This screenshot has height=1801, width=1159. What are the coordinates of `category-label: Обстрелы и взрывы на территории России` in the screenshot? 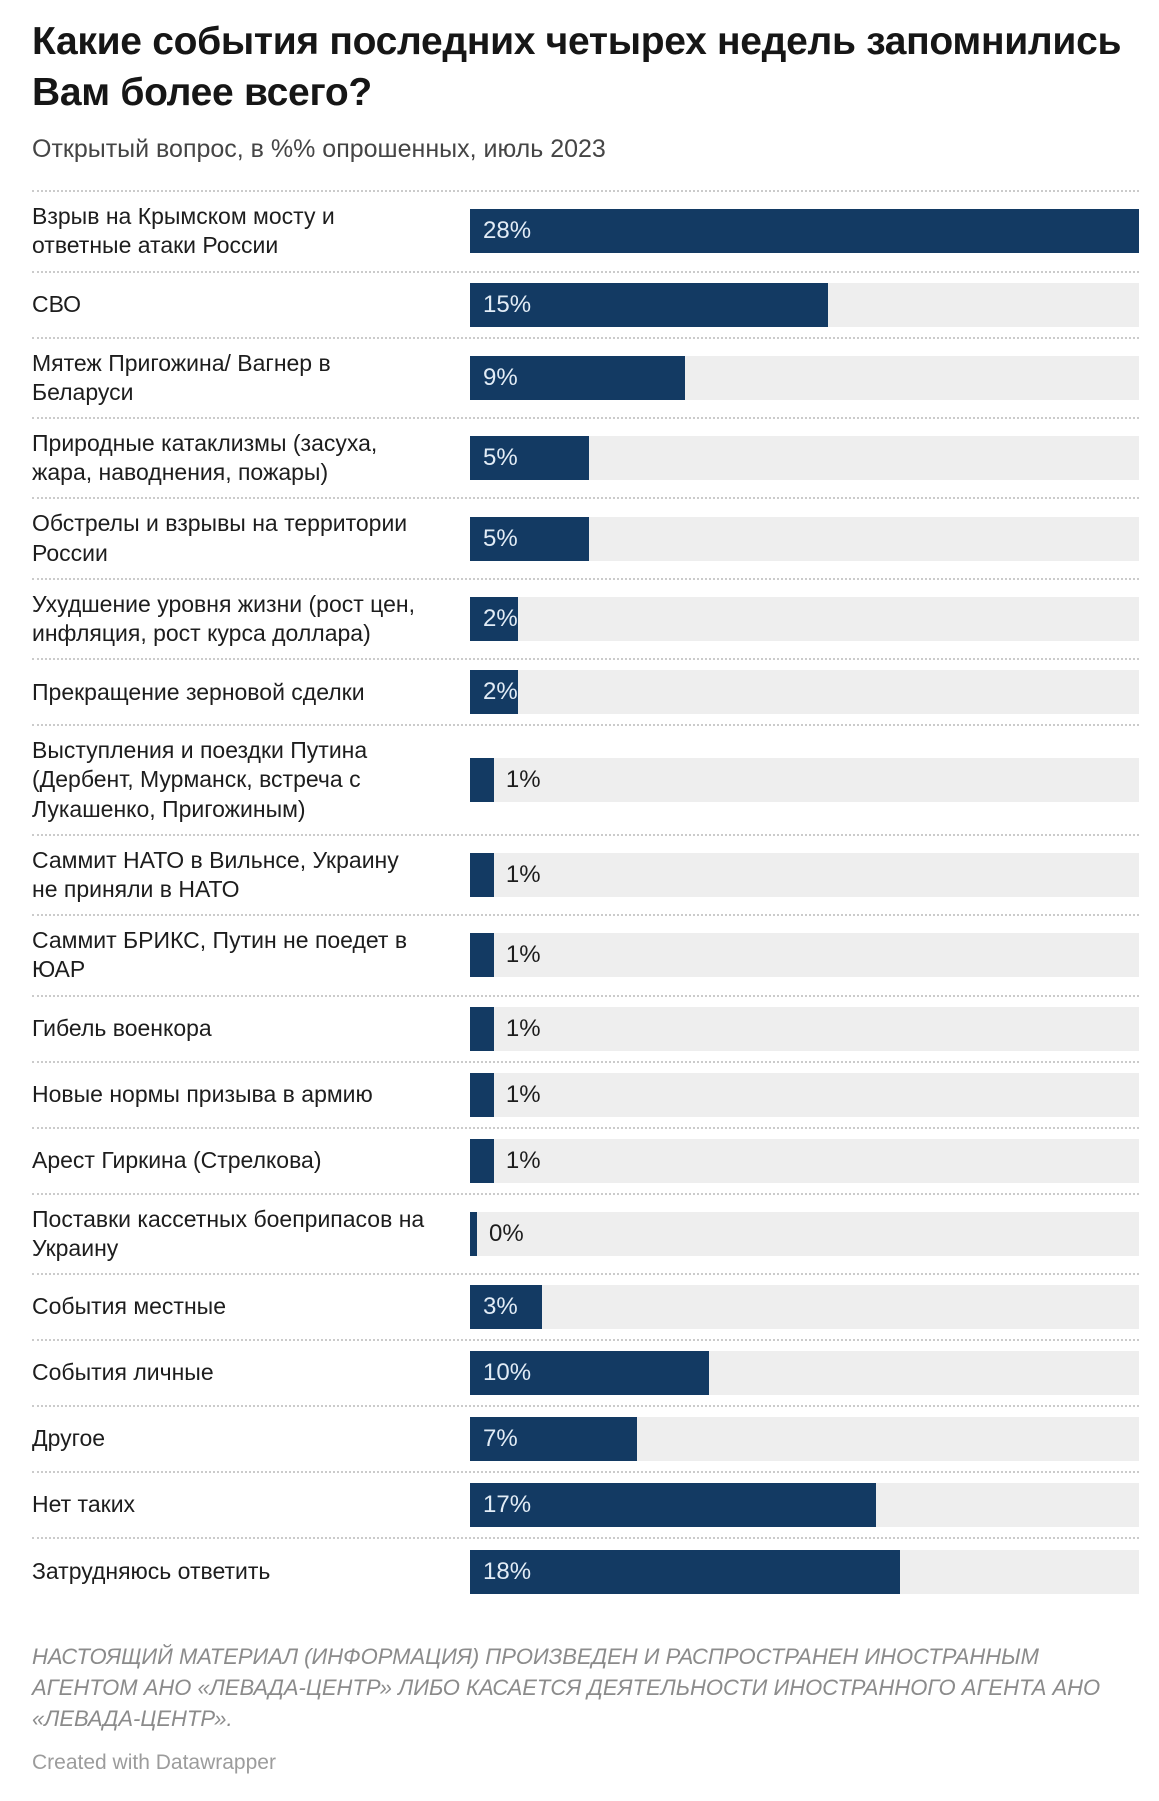 It's located at (220, 538).